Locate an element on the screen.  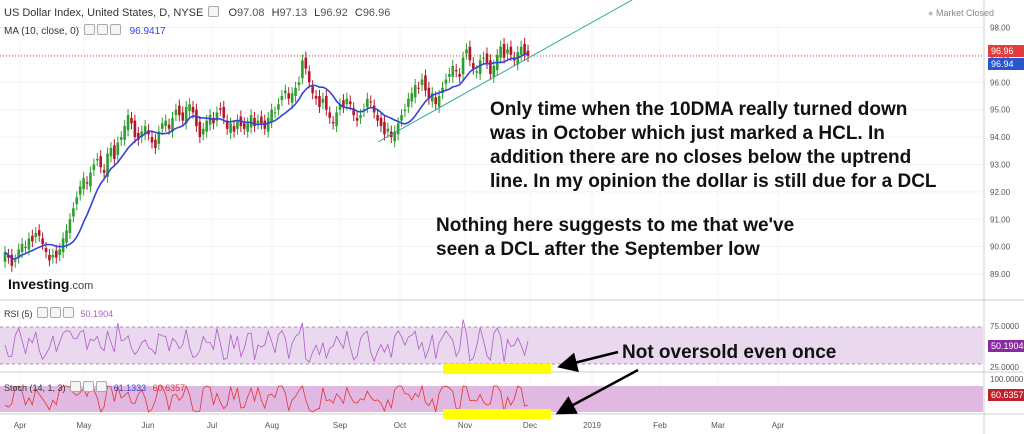
settings-icon is located at coordinates (214, 11).